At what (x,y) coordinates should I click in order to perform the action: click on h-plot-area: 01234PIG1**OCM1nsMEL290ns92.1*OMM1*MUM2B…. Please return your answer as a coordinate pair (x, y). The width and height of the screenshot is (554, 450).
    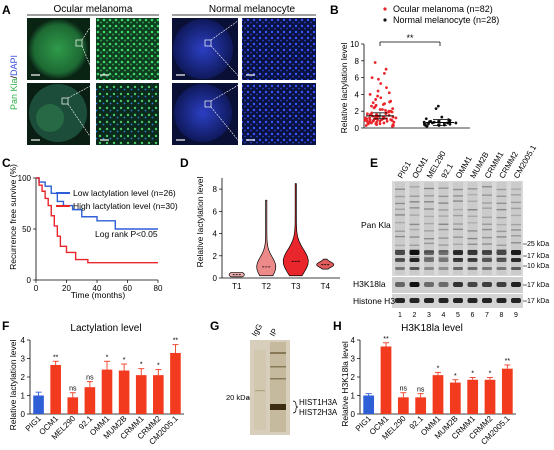
    Looking at the image, I should click on (433, 391).